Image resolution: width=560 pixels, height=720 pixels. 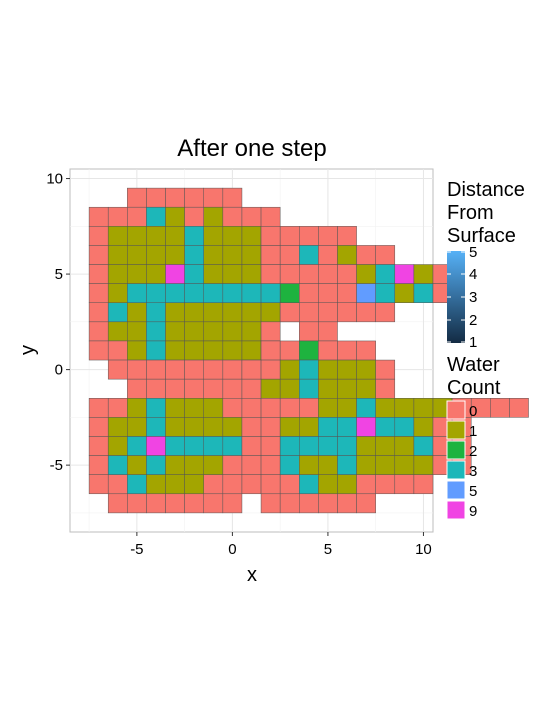 What do you see at coordinates (59, 370) in the screenshot?
I see `y-tick-label: 0` at bounding box center [59, 370].